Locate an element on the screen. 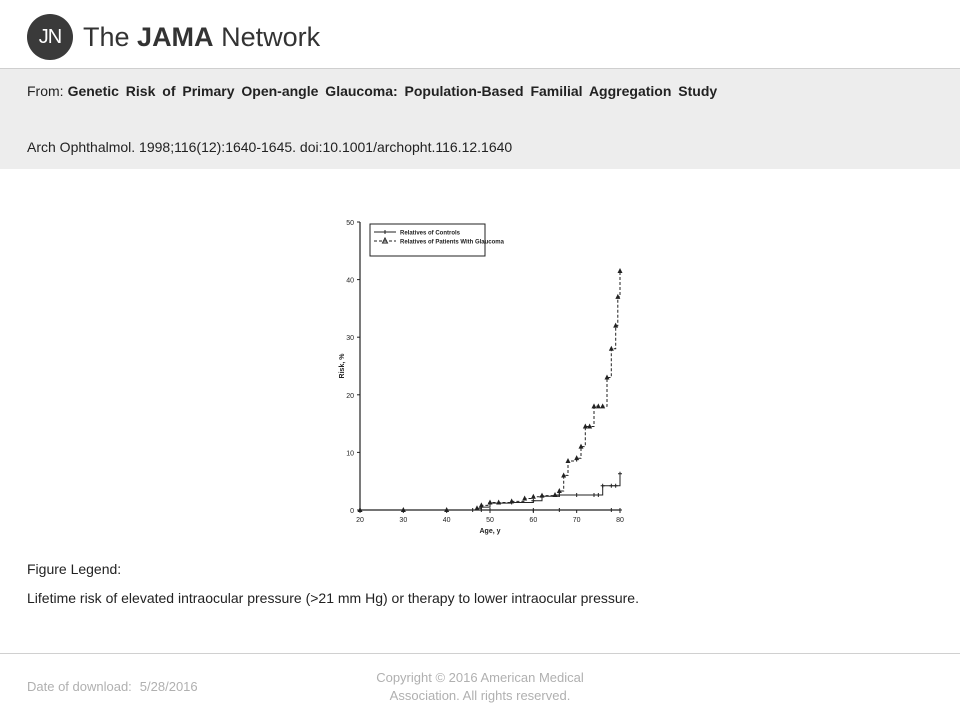 Image resolution: width=960 pixels, height=720 pixels. y-tick-label: 50 is located at coordinates (350, 223).